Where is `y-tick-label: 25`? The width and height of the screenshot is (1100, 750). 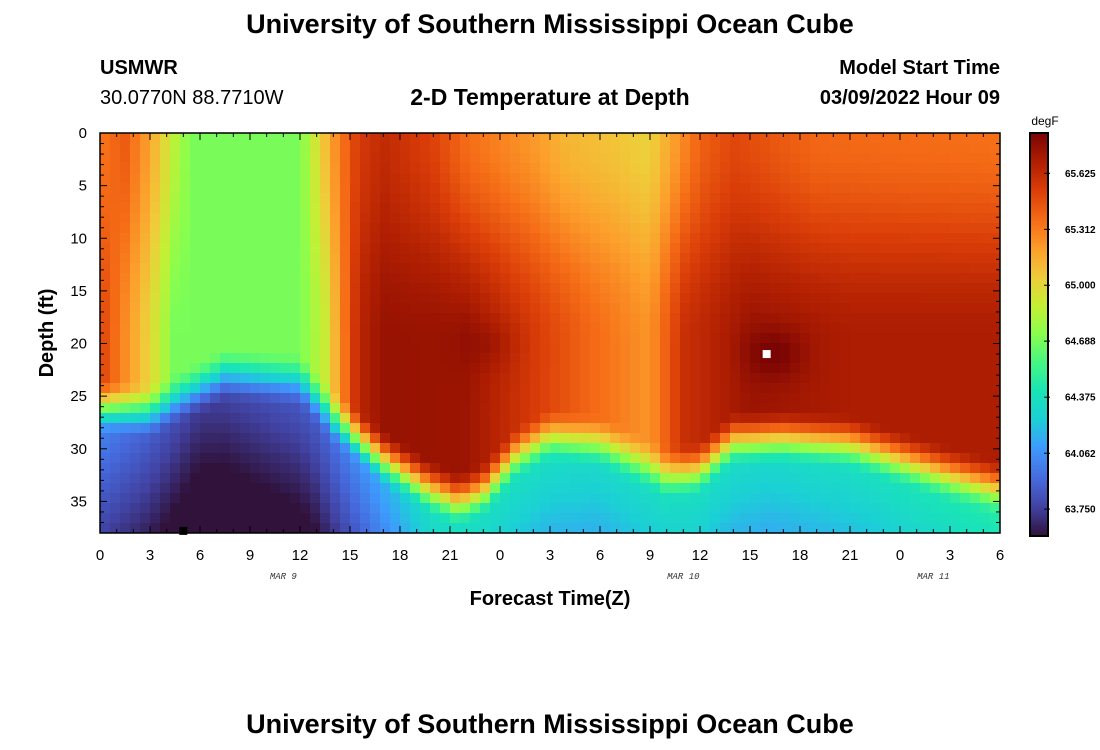 y-tick-label: 25 is located at coordinates (78, 396).